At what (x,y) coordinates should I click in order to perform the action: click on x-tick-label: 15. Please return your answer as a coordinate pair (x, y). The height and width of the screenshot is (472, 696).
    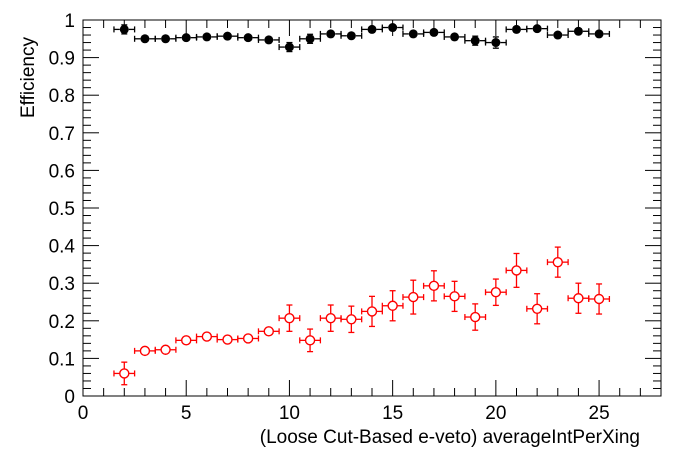
    Looking at the image, I should click on (392, 413).